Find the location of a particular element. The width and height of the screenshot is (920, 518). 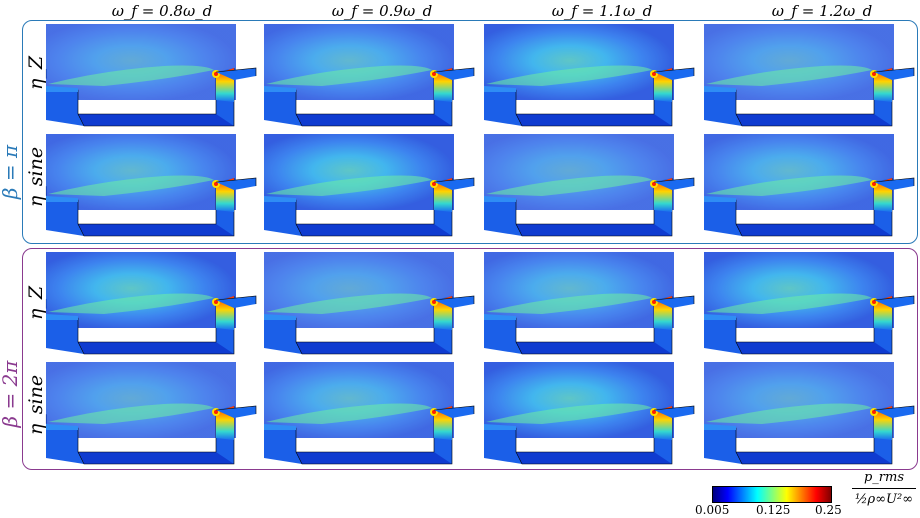

colorbar-tick-min: 0.005 is located at coordinates (712, 510).